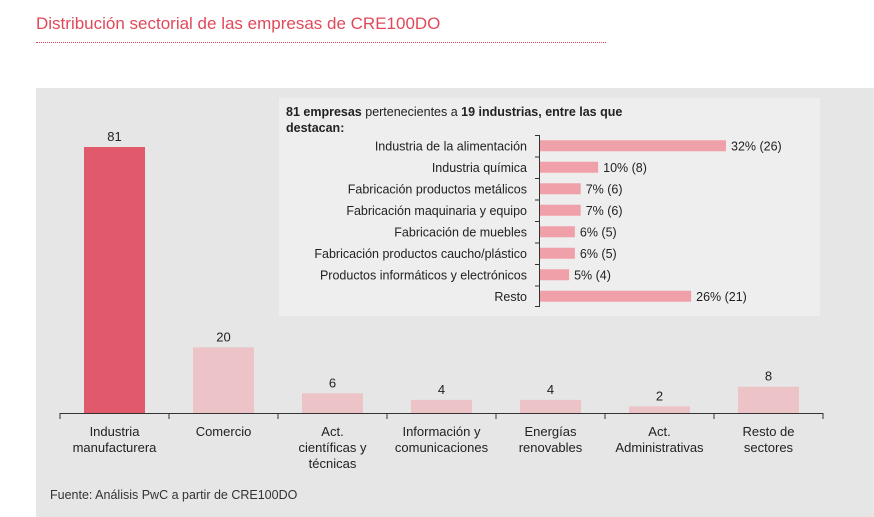 The height and width of the screenshot is (517, 874). Describe the element at coordinates (333, 447) in the screenshot. I see `x-tick-label: Act. científicas y técnicas` at that location.